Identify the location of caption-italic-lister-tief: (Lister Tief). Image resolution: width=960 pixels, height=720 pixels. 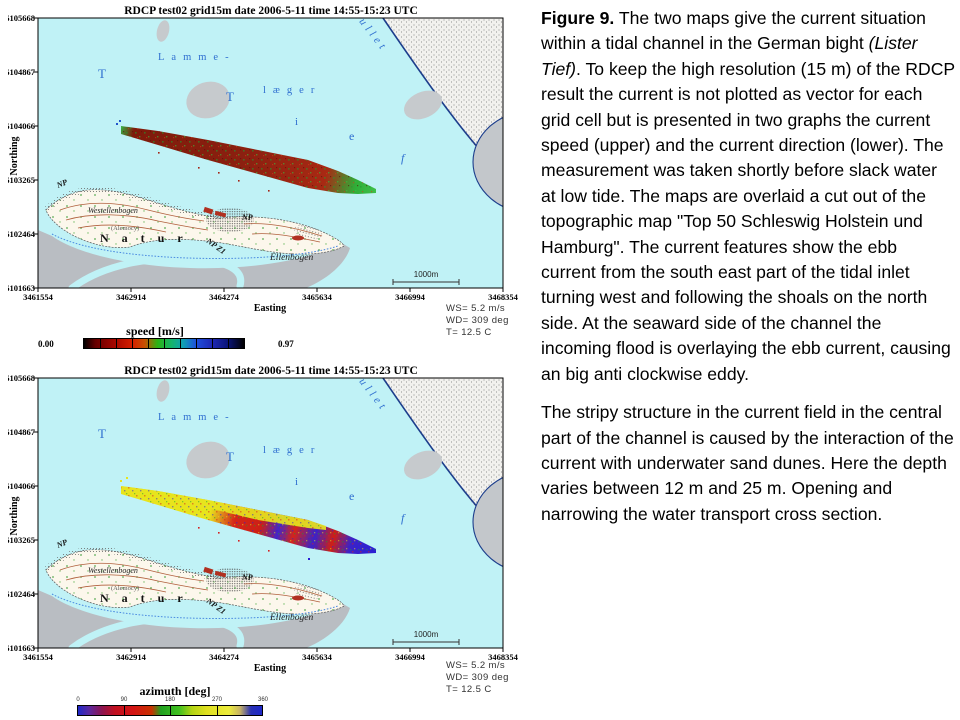
(729, 56).